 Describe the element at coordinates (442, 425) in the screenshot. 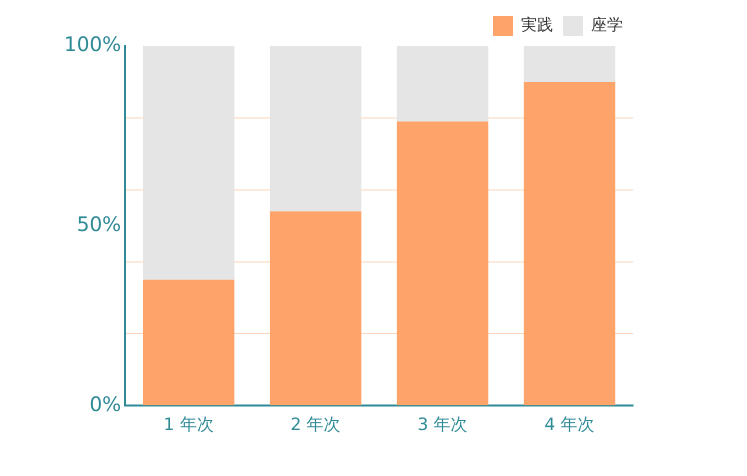

I see `x-tick-label: 3 年次` at that location.